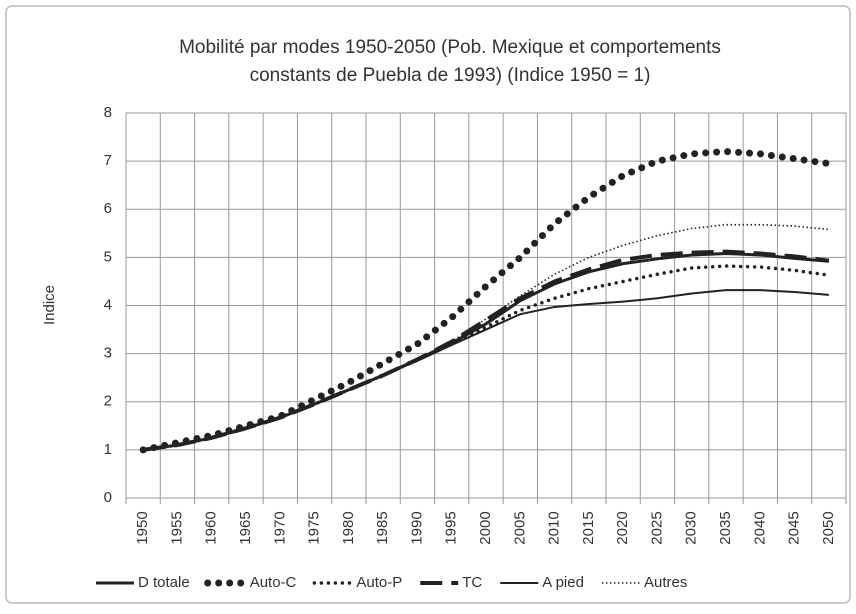 The image size is (856, 614). I want to click on legend-label: Auto-C, so click(273, 582).